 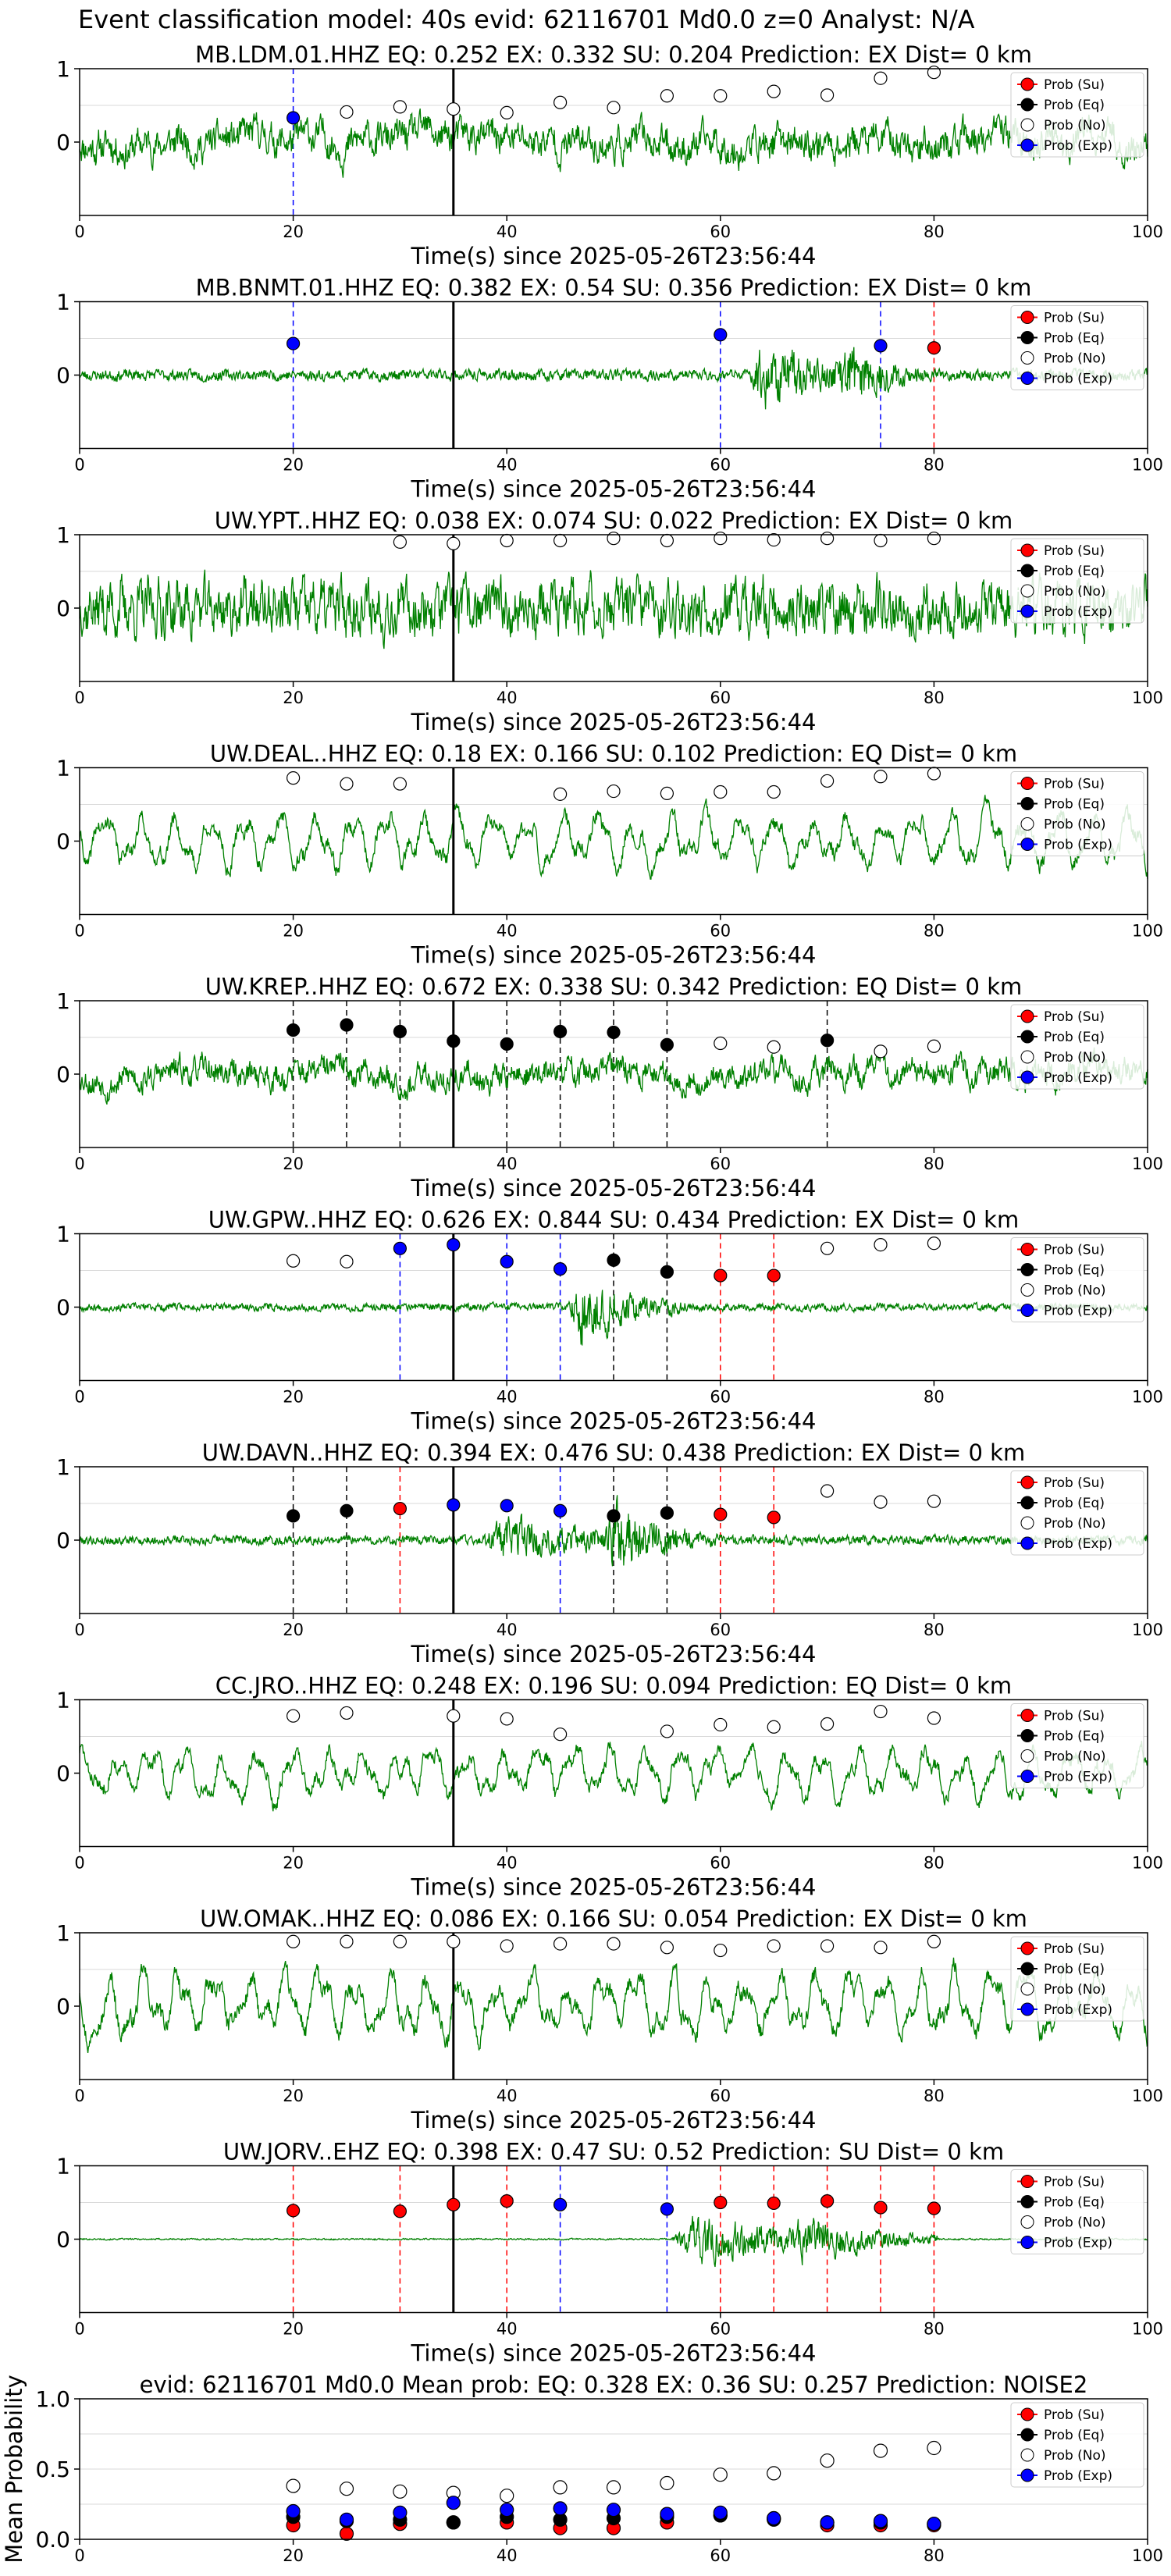 I want to click on legend-marker-no, so click(x=1027, y=1989).